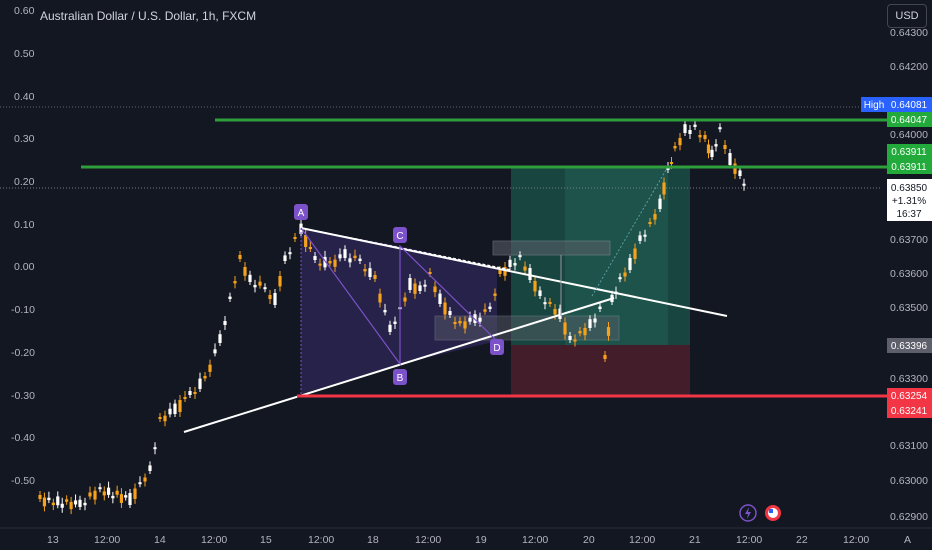 Image resolution: width=932 pixels, height=550 pixels. What do you see at coordinates (909, 410) in the screenshot?
I see `red-level-tag-b: 0.63241` at bounding box center [909, 410].